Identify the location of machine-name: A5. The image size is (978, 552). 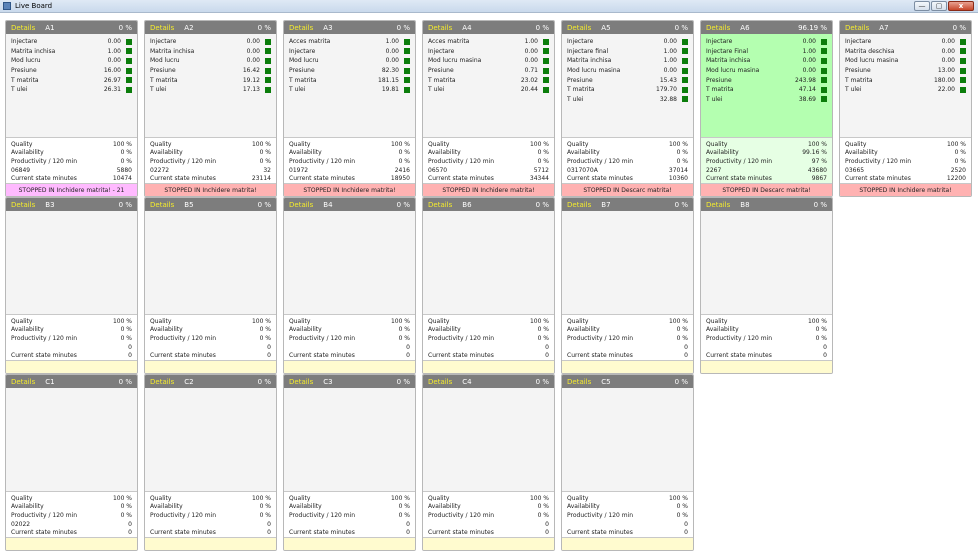
(606, 27).